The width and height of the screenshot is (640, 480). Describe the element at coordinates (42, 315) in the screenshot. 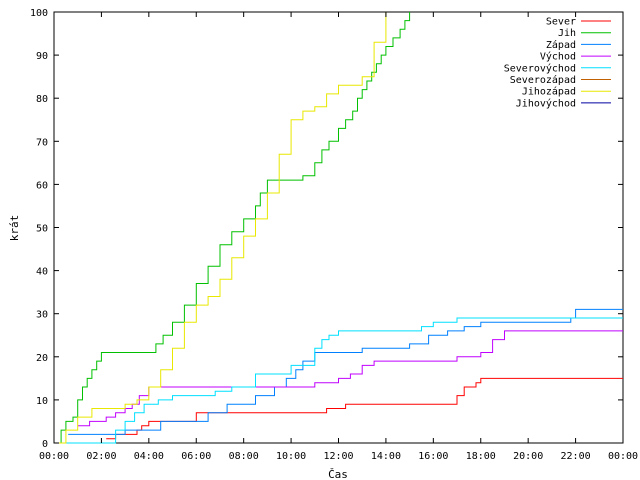

I see `y-tick-label: 30` at that location.